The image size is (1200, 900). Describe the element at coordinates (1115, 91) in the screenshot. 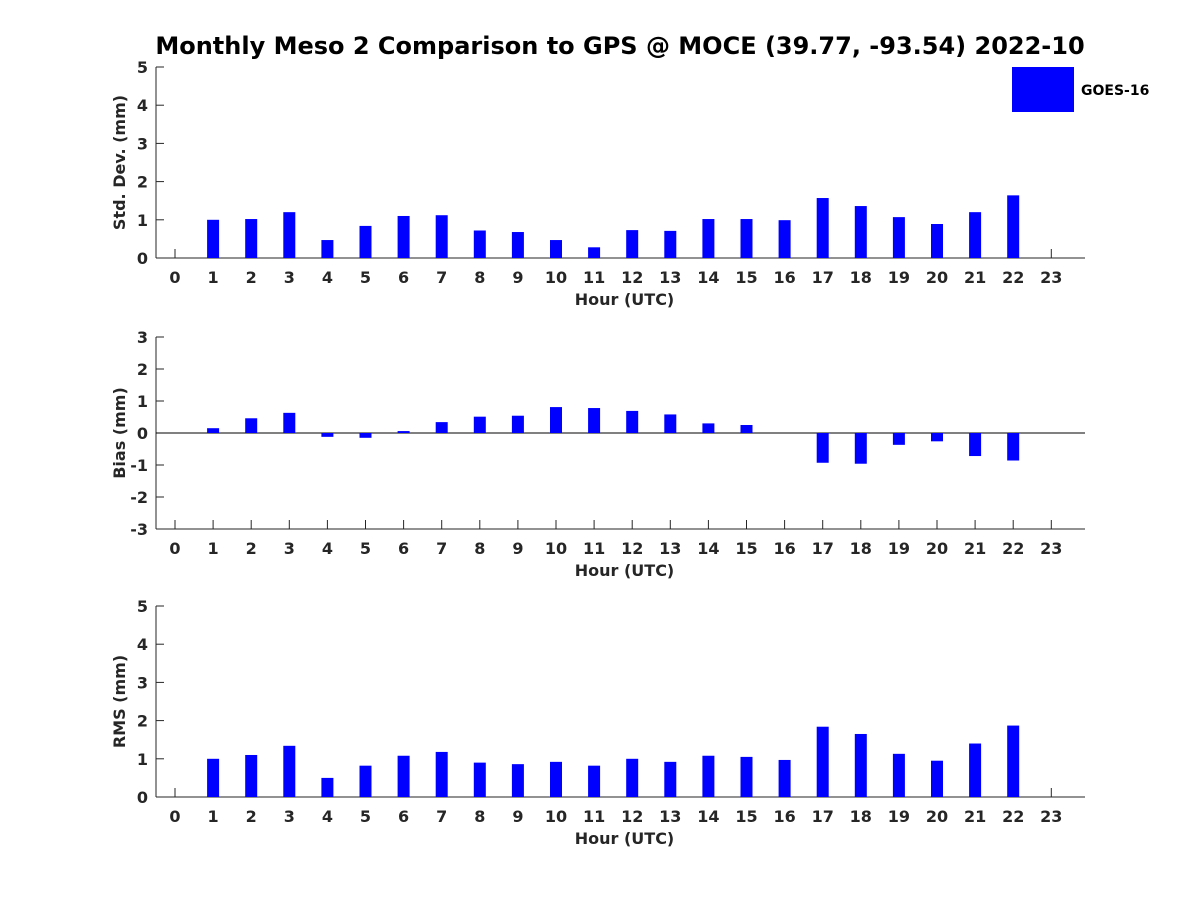

I see `legend-label: GOES-16` at that location.